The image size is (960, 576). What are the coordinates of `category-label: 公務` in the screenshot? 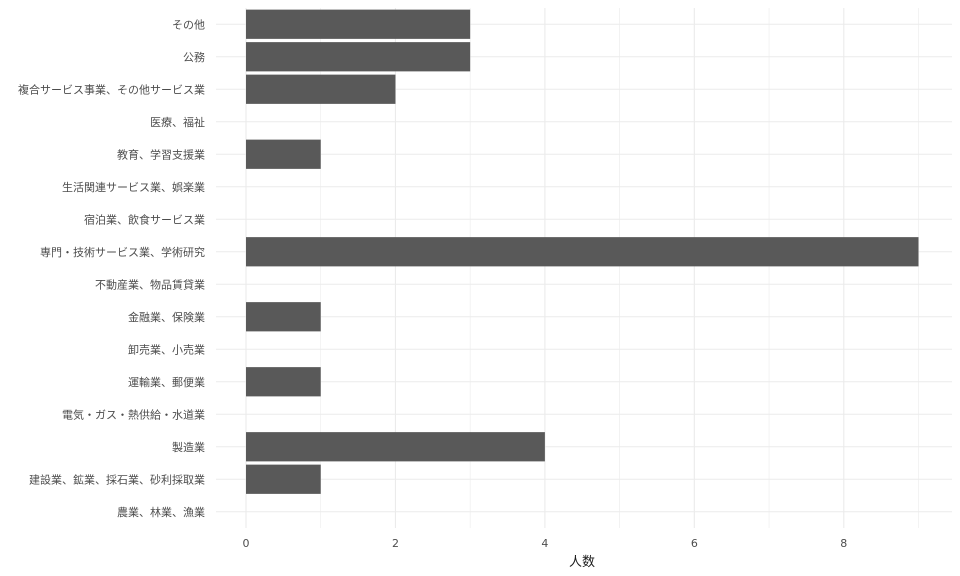 It's located at (194, 57).